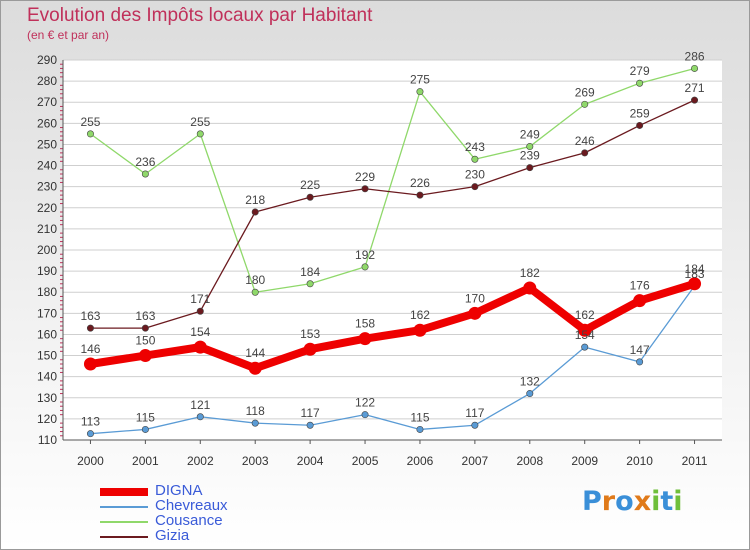 This screenshot has width=750, height=550. Describe the element at coordinates (640, 350) in the screenshot. I see `data-label-chevreaux-2010: 147` at that location.